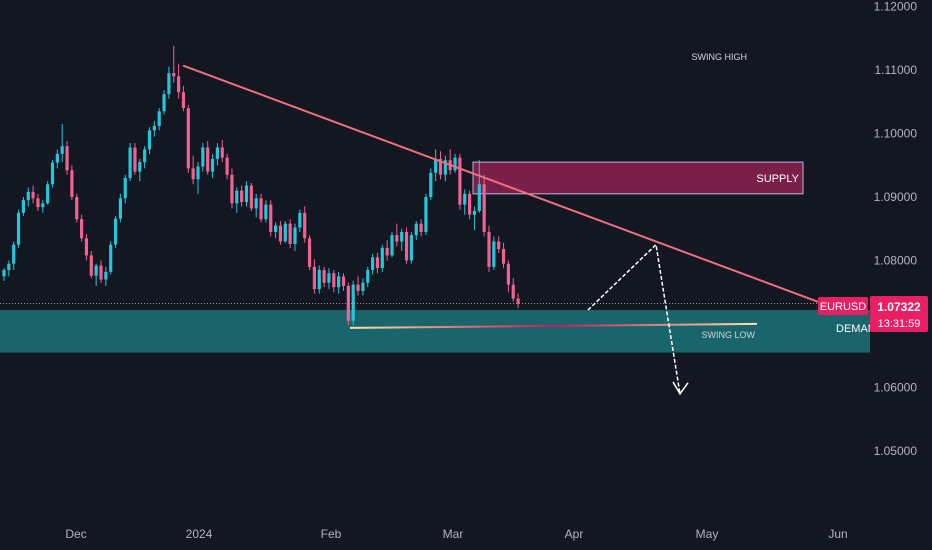 This screenshot has height=550, width=932. Describe the element at coordinates (435, 331) in the screenshot. I see `demand-zone` at that location.